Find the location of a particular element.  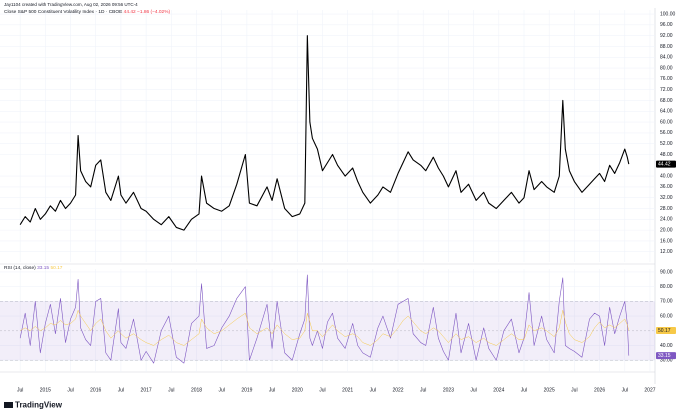

x-tick-label: 2025 is located at coordinates (549, 390).